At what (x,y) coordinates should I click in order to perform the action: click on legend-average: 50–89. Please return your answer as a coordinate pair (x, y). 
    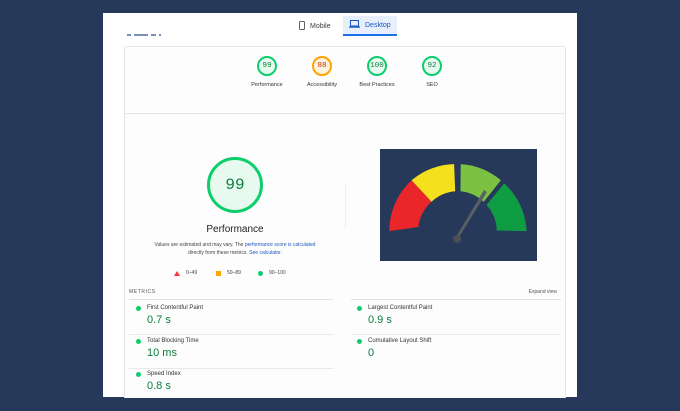
    Looking at the image, I should click on (228, 273).